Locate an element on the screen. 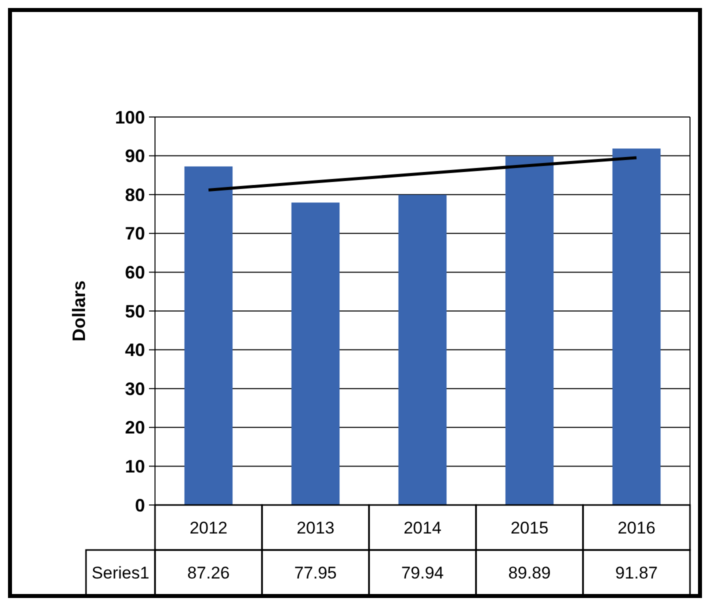  data-label: 89.89 is located at coordinates (529, 572).